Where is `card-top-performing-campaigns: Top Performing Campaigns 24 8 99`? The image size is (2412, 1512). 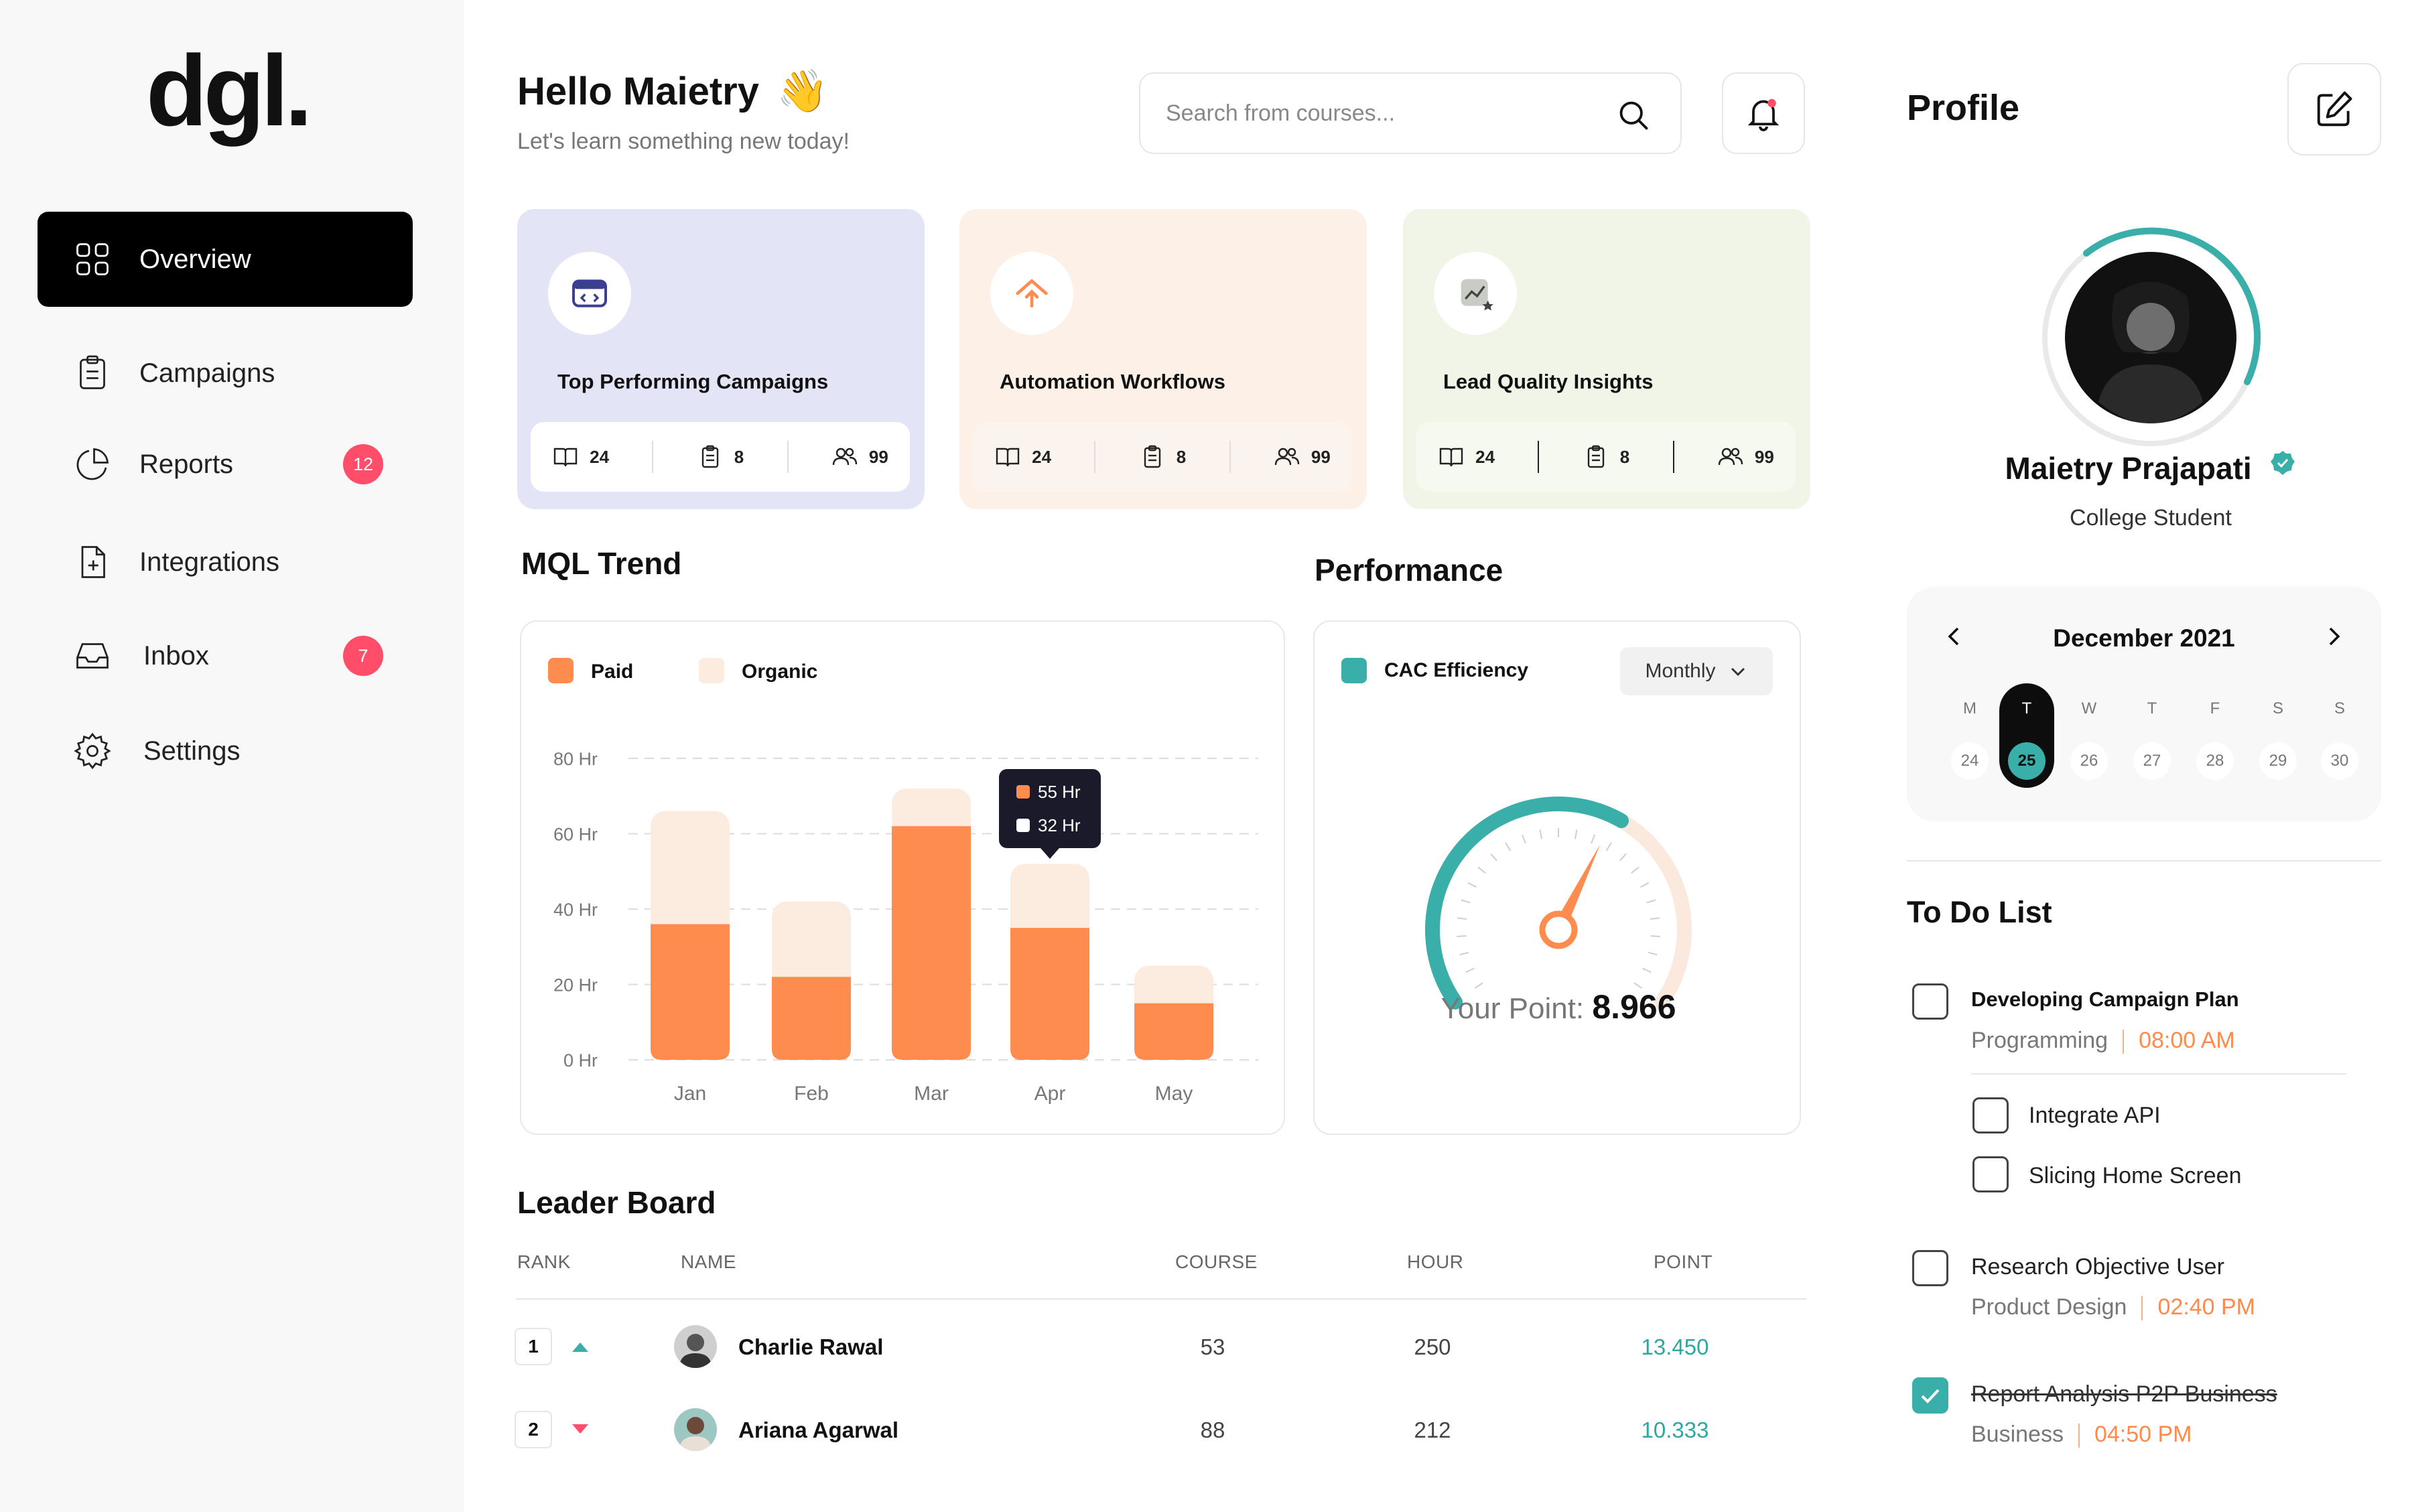
card-top-performing-campaigns: Top Performing Campaigns 24 8 99 is located at coordinates (721, 359).